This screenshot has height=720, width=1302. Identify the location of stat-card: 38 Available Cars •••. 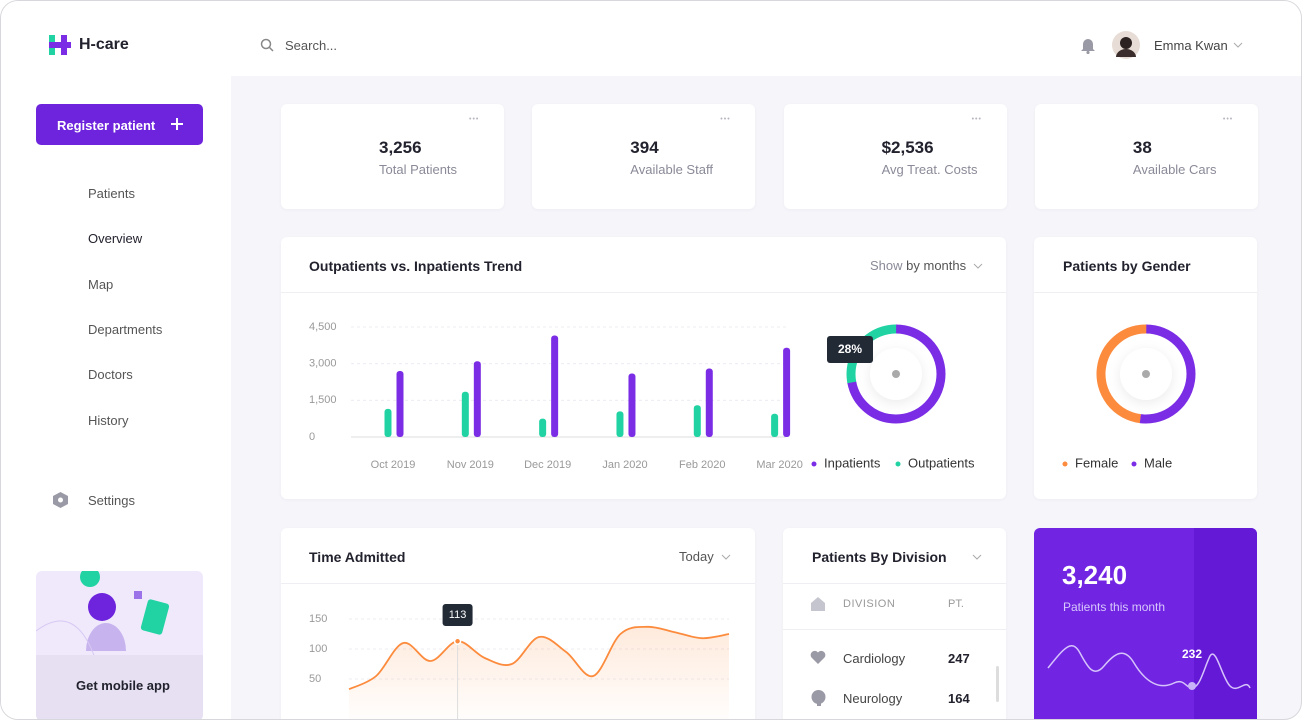
(1146, 156).